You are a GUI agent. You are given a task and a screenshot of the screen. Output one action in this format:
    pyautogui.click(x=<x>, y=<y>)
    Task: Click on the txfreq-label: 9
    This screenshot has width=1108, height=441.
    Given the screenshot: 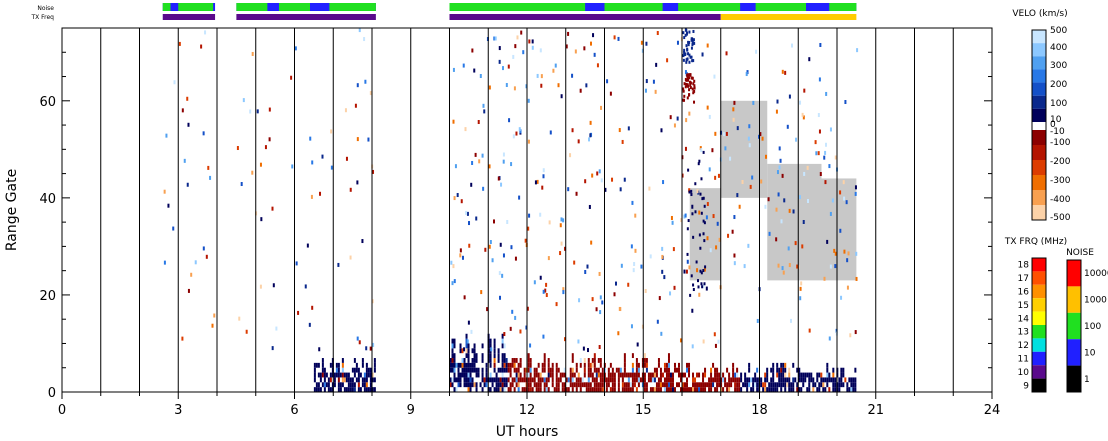 What is the action you would take?
    pyautogui.click(x=1026, y=386)
    